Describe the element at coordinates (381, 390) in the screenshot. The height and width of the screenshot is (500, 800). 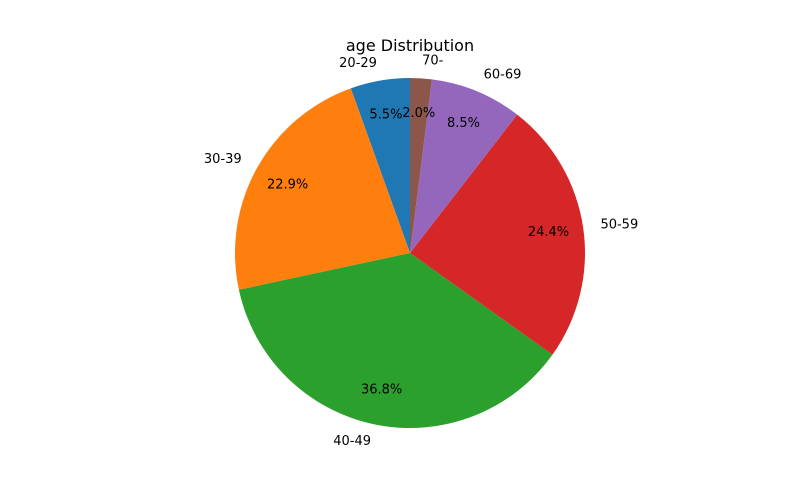
I see `percent-label-40-49: 36.8%` at that location.